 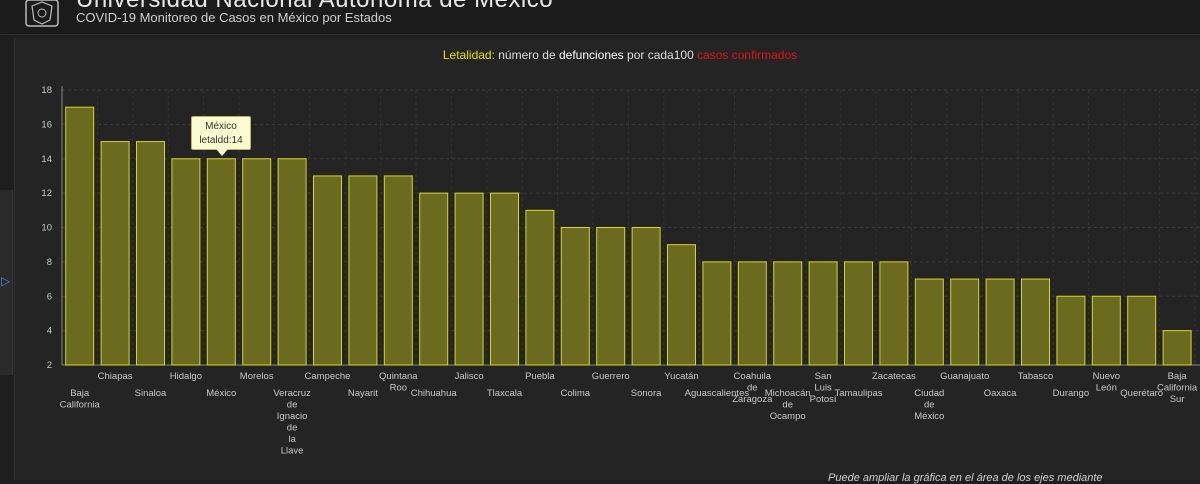 I want to click on x-tick-label-line: Veracruz, so click(x=292, y=393).